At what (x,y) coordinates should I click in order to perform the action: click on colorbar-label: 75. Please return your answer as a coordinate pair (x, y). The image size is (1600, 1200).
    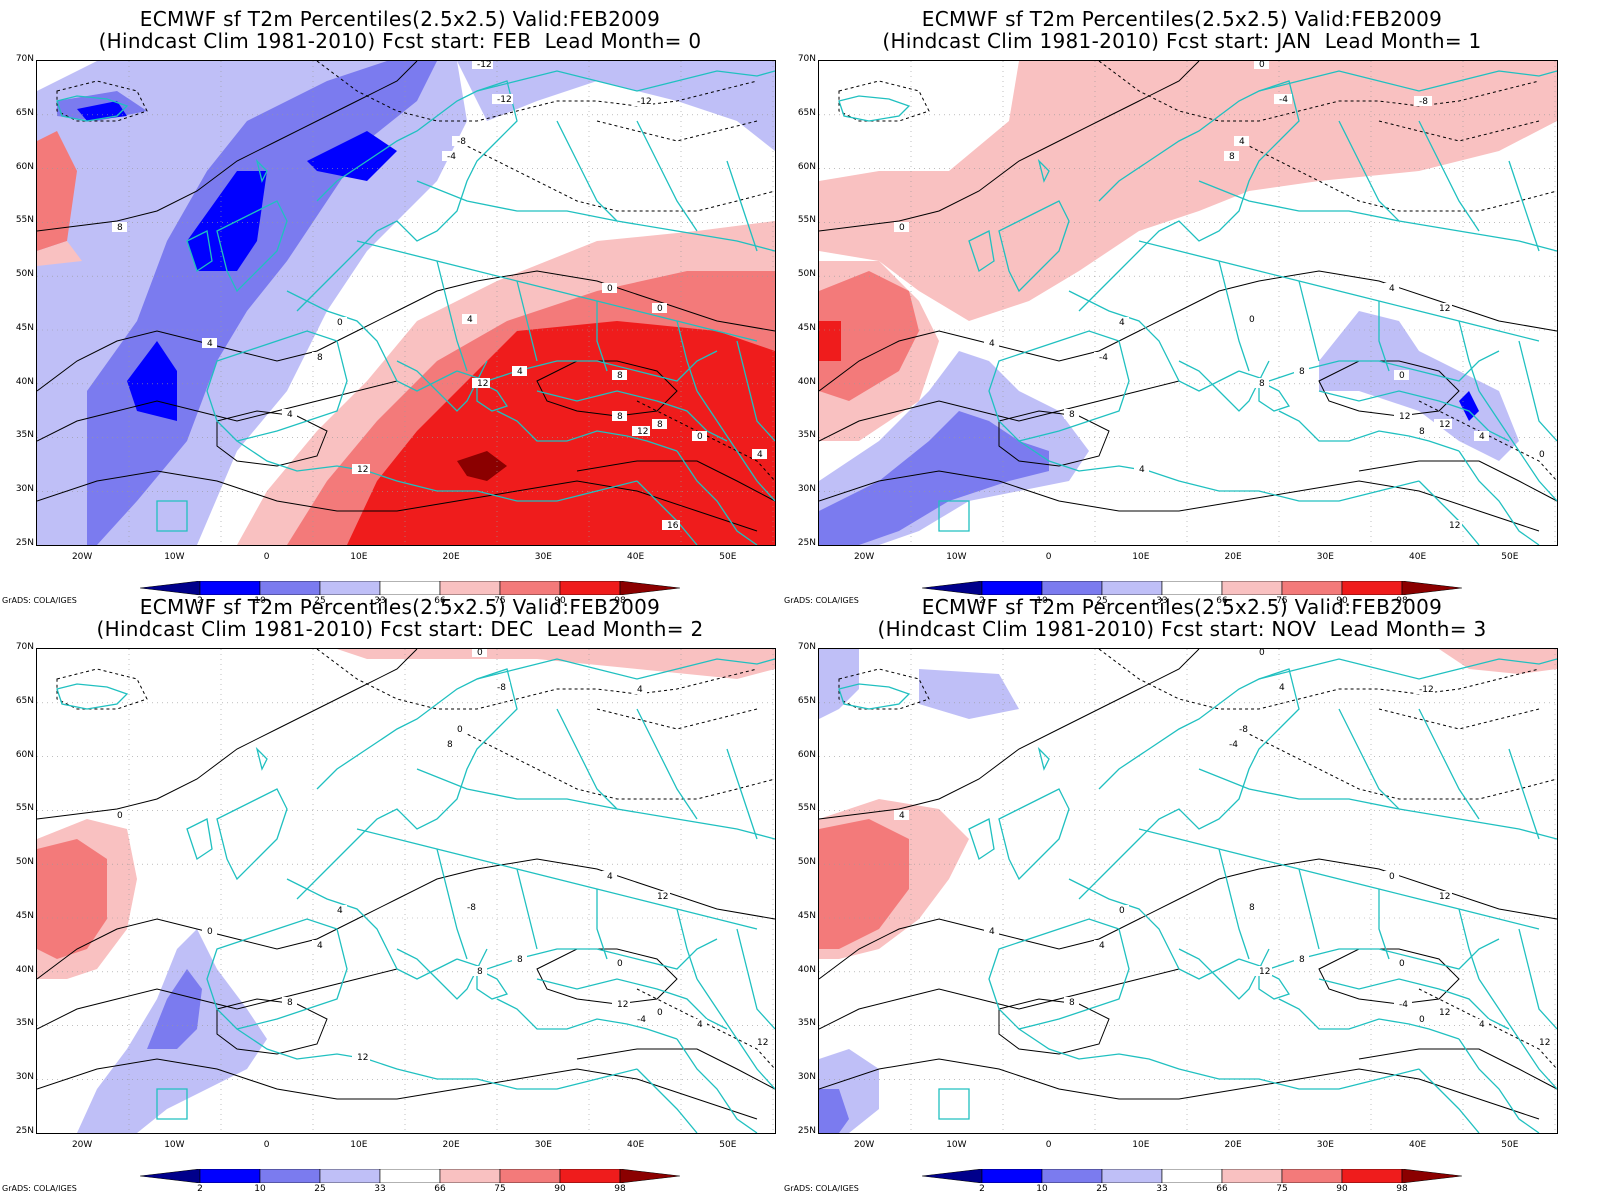
    Looking at the image, I should click on (500, 1189).